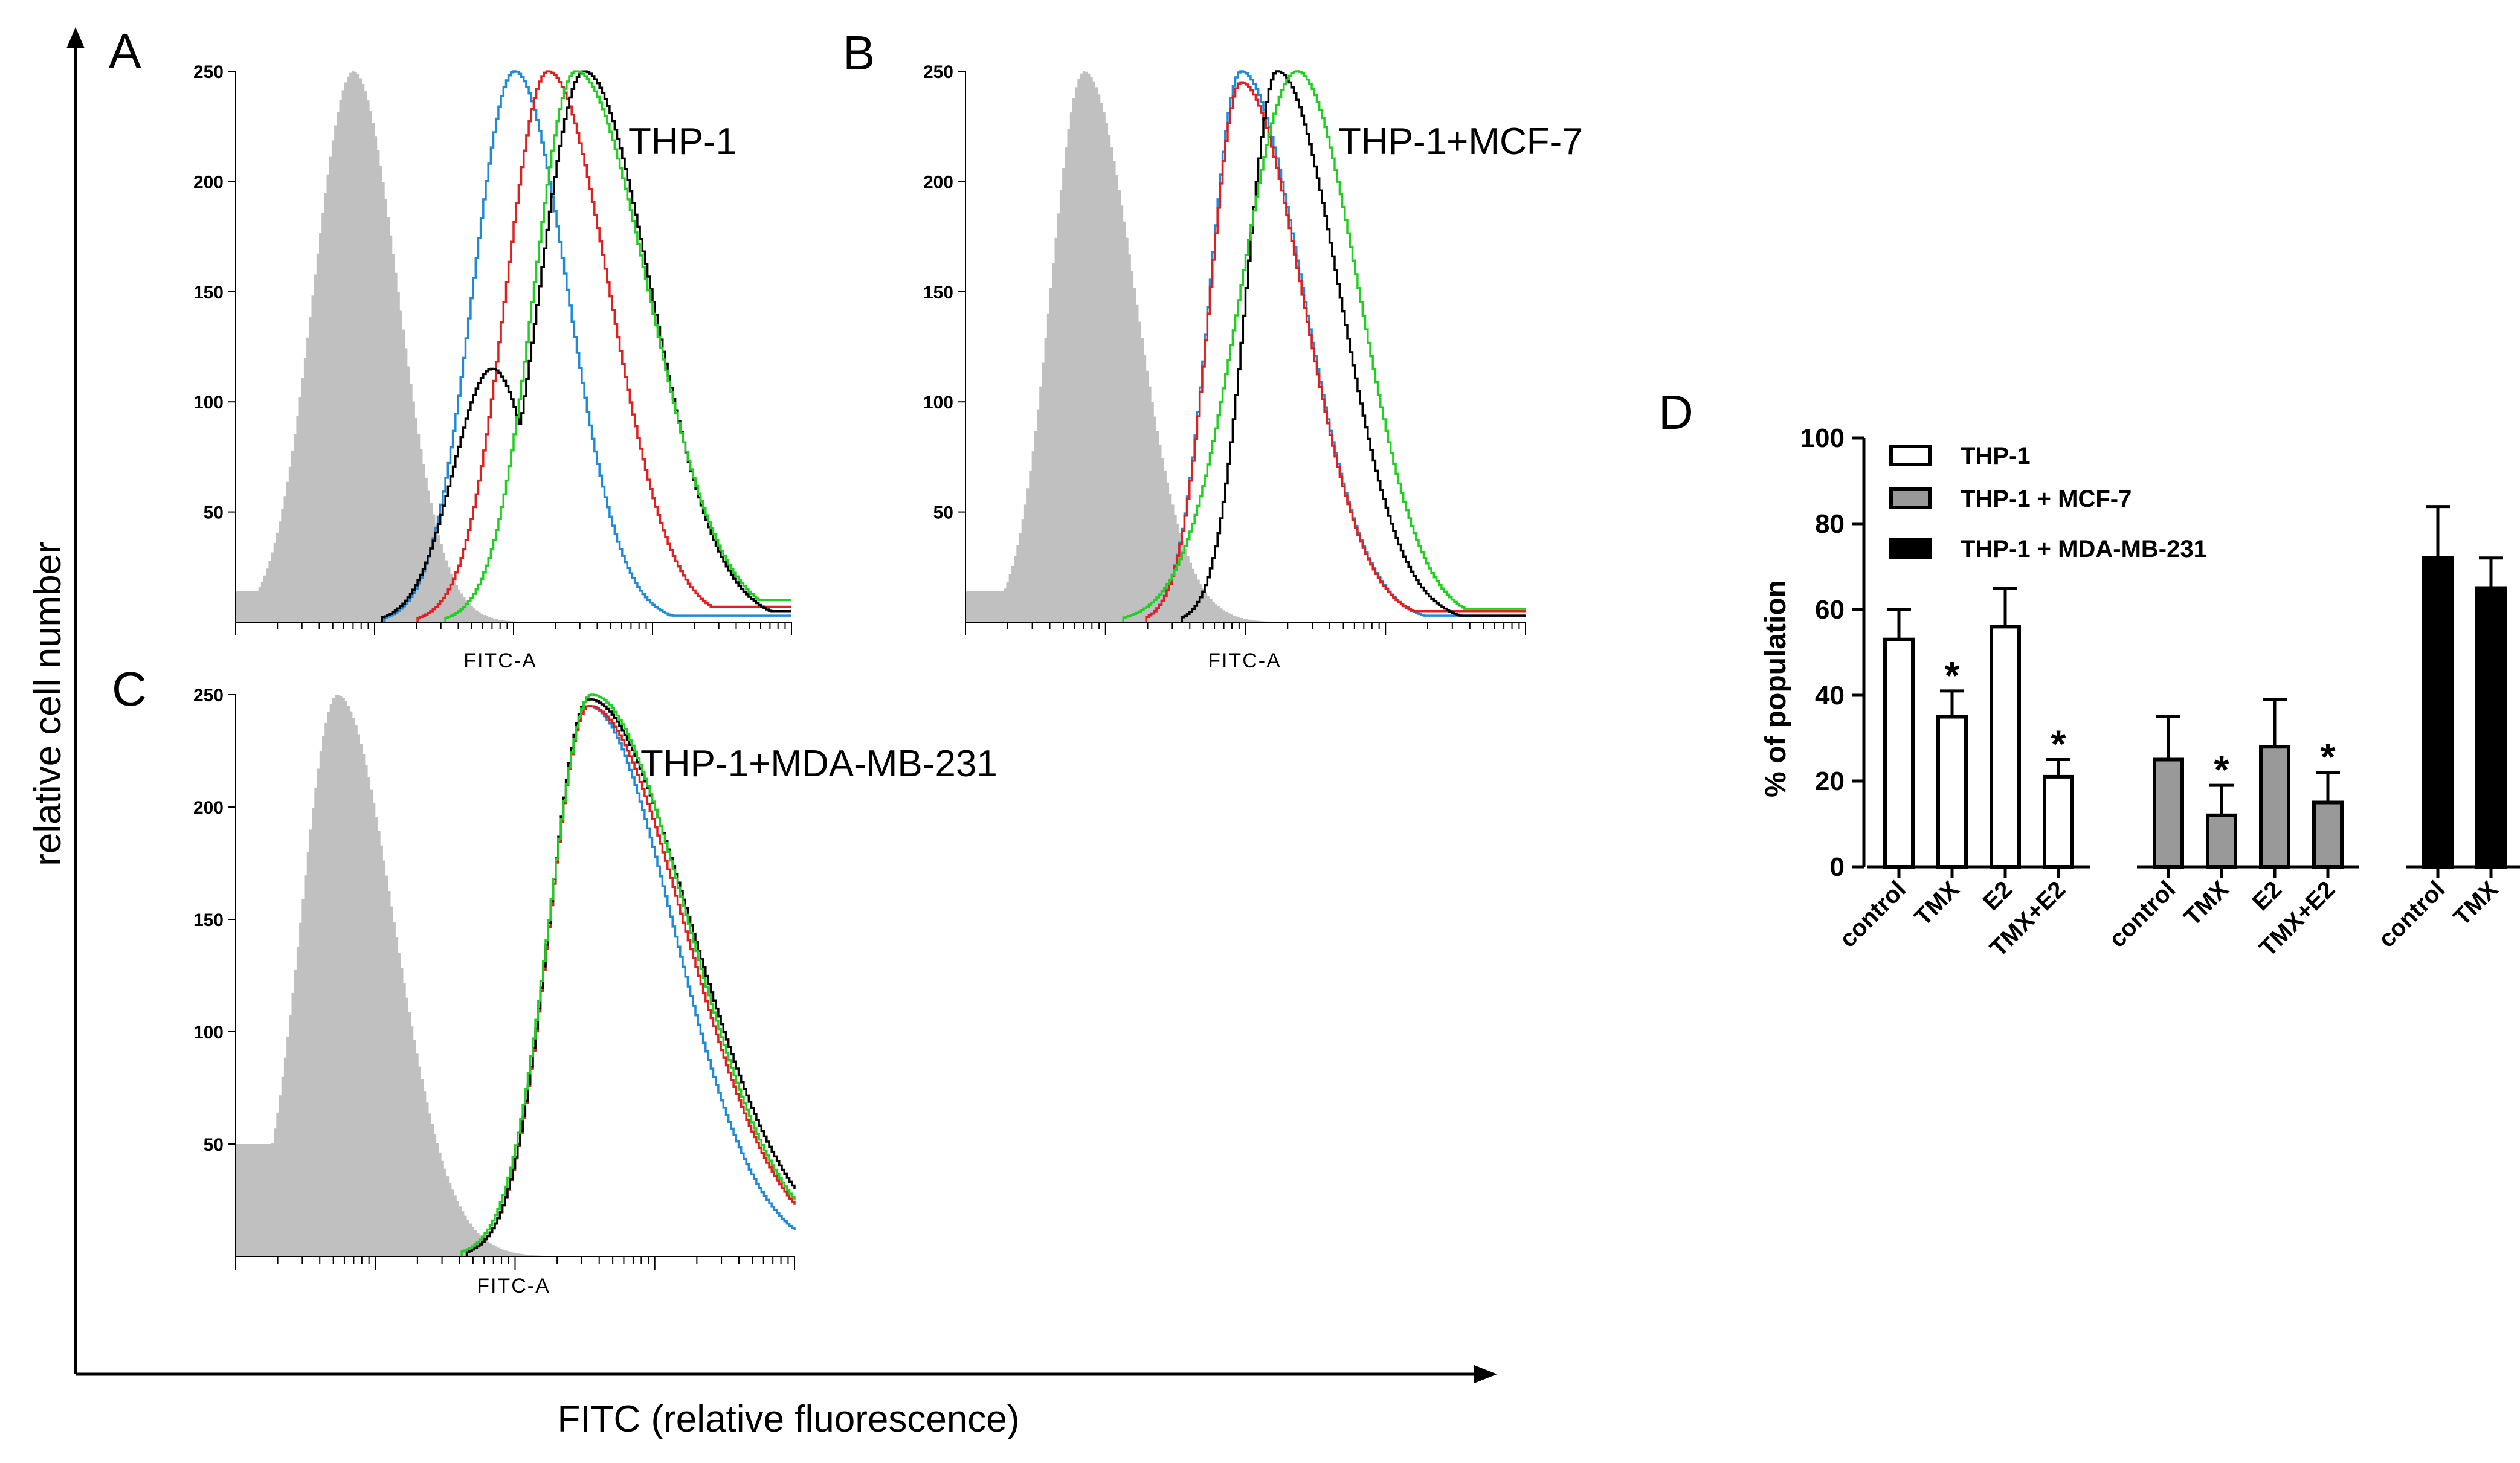 The width and height of the screenshot is (2520, 1463). What do you see at coordinates (2221, 841) in the screenshot?
I see `bar-thp-1-mcf-7-tmx` at bounding box center [2221, 841].